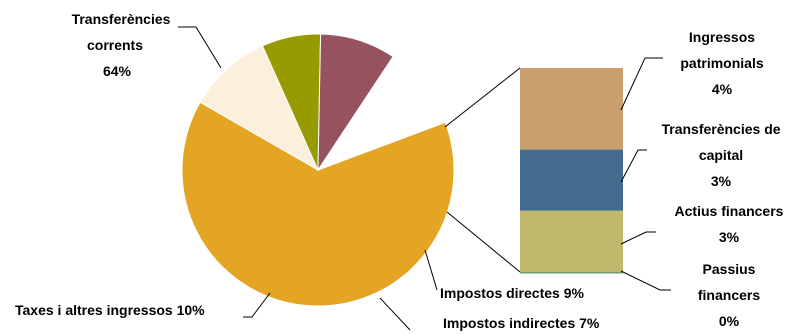 The height and width of the screenshot is (334, 805). I want to click on label-actius-financers-pct: 3%, so click(729, 237).